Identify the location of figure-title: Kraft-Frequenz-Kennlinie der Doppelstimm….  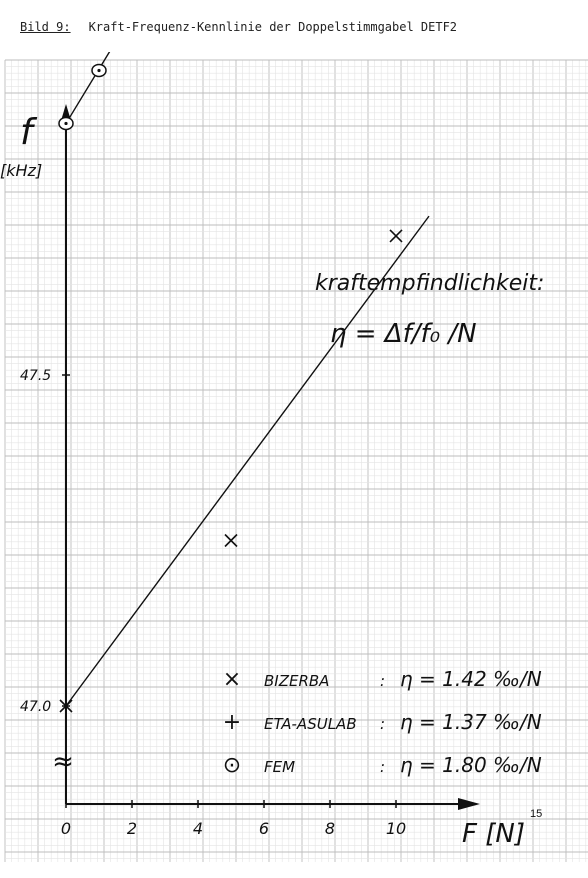
(273, 27).